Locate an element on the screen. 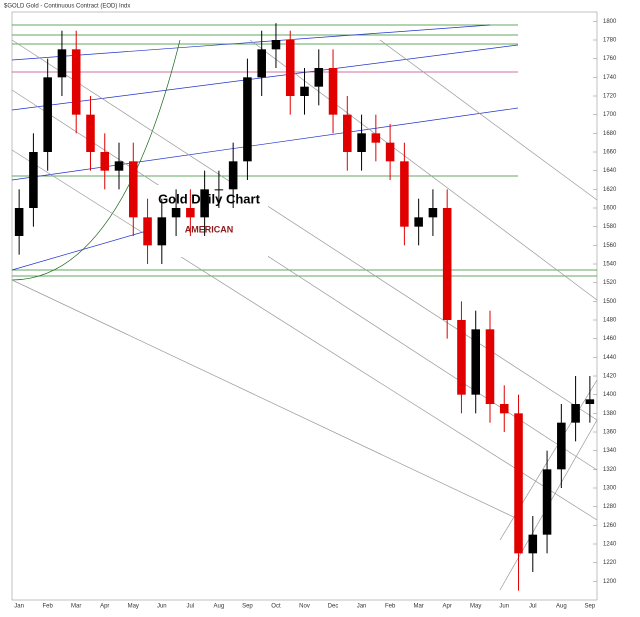 This screenshot has width=640, height=617. y-tick-label: 1200 is located at coordinates (610, 582).